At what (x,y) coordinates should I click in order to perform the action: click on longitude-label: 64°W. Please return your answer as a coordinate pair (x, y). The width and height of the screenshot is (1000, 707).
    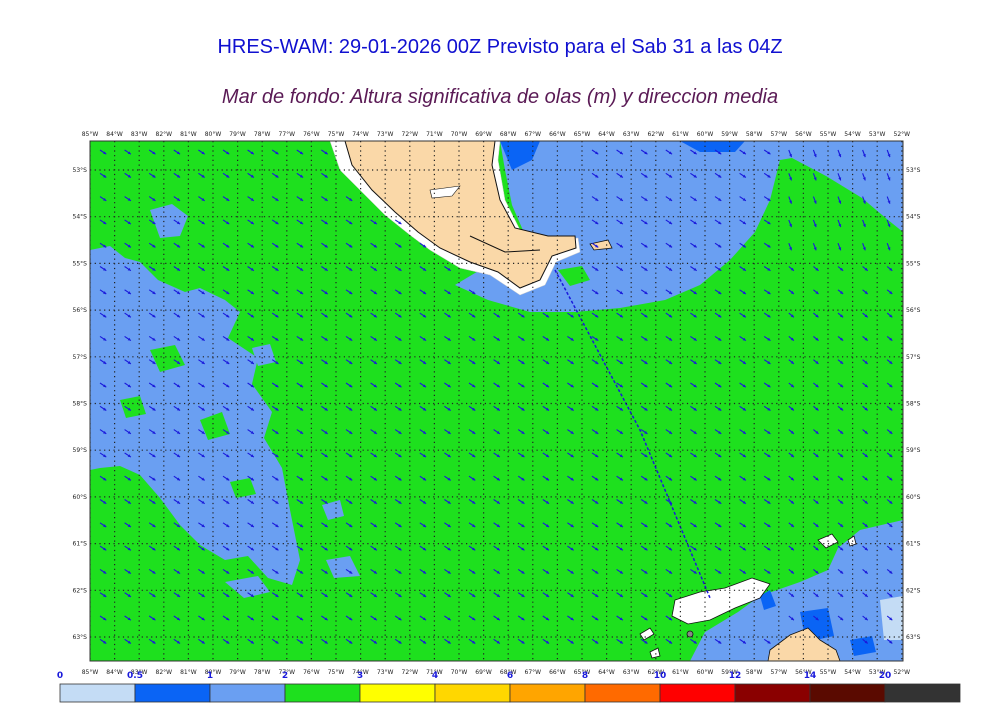
    Looking at the image, I should click on (606, 672).